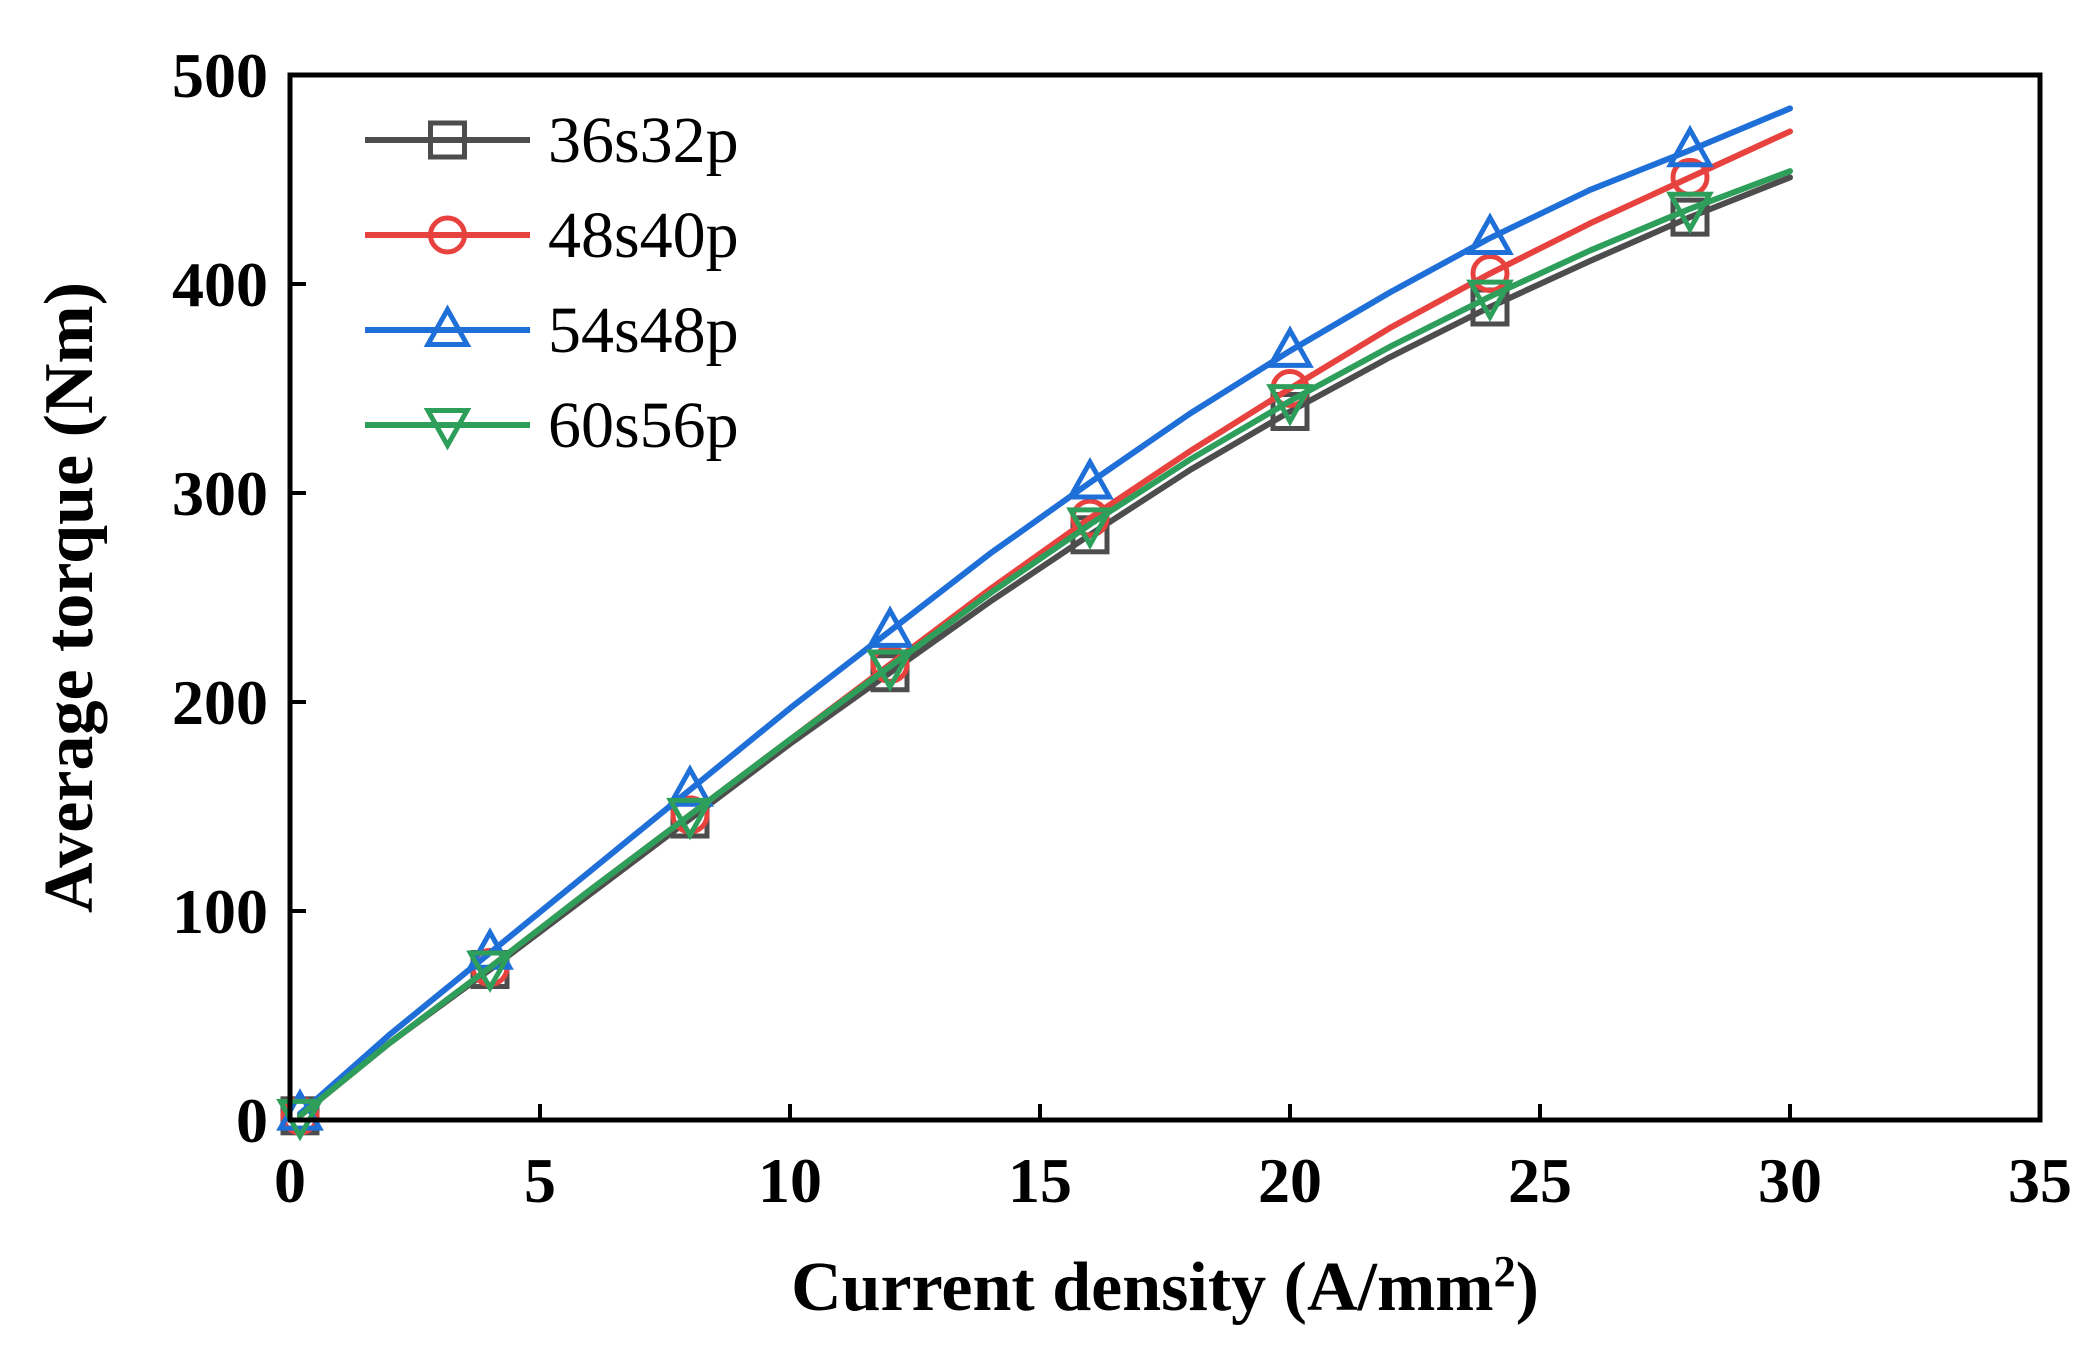 The width and height of the screenshot is (2098, 1361). I want to click on y-tick-label: 100, so click(220, 911).